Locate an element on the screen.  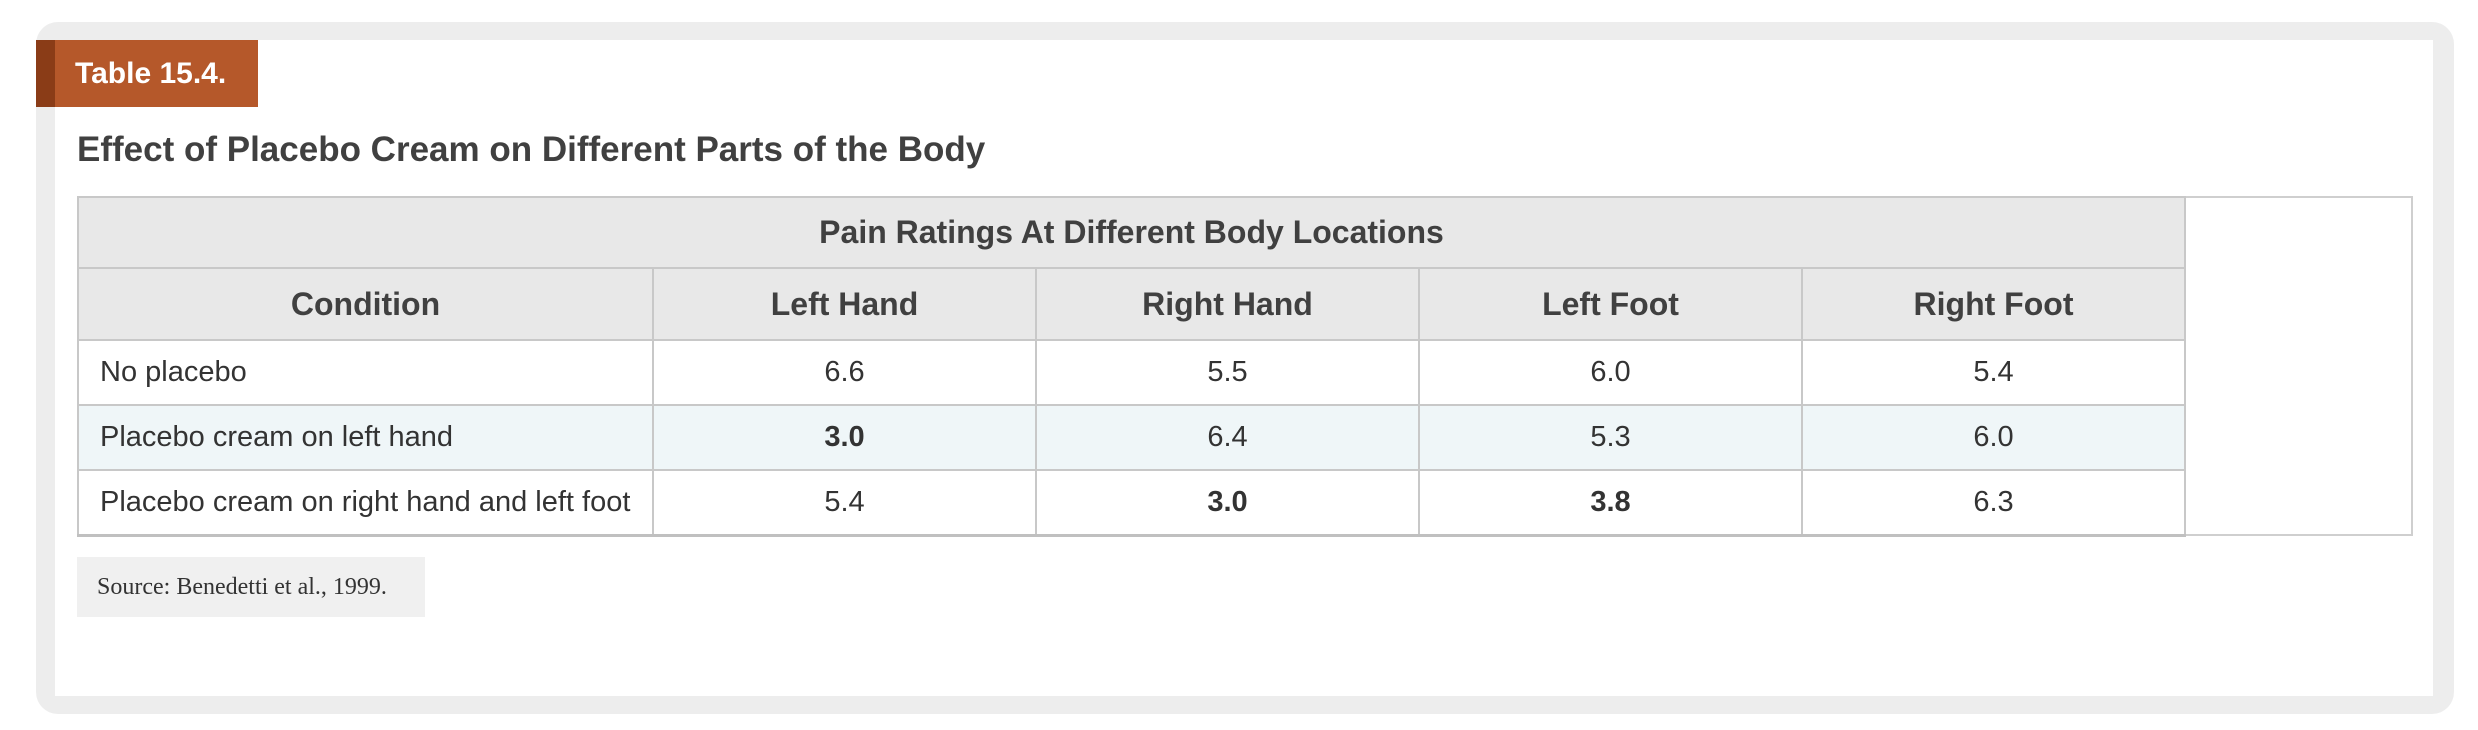
value-cell: 5.3 is located at coordinates (1610, 437).